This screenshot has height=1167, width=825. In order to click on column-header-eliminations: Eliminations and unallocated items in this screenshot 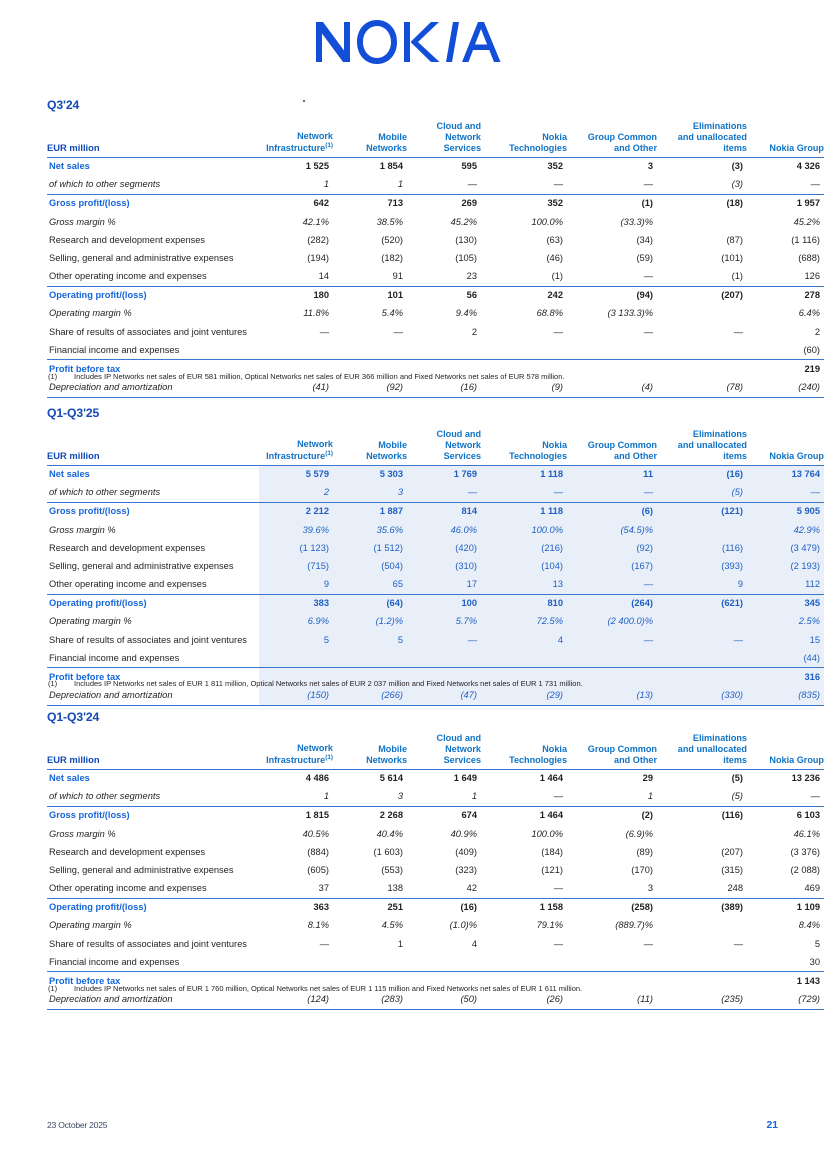, I will do `click(702, 751)`.